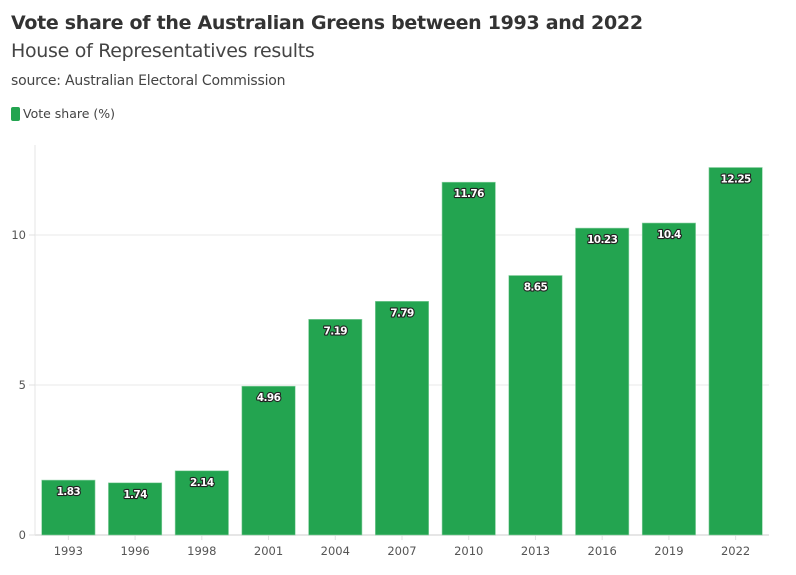 The width and height of the screenshot is (796, 575). Describe the element at coordinates (468, 358) in the screenshot. I see `bar-2010` at that location.